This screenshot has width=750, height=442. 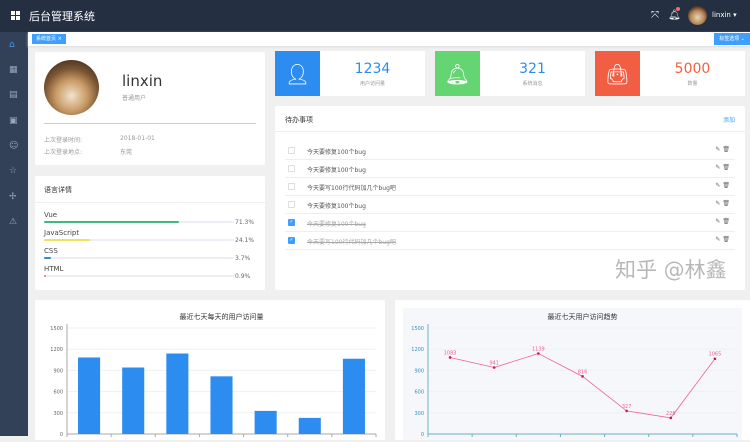 I want to click on app-title: 后台管理系统, so click(x=62, y=16).